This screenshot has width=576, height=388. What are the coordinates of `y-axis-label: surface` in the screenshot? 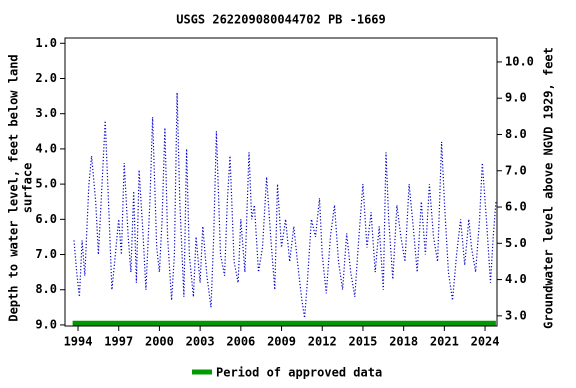 It's located at (28, 188).